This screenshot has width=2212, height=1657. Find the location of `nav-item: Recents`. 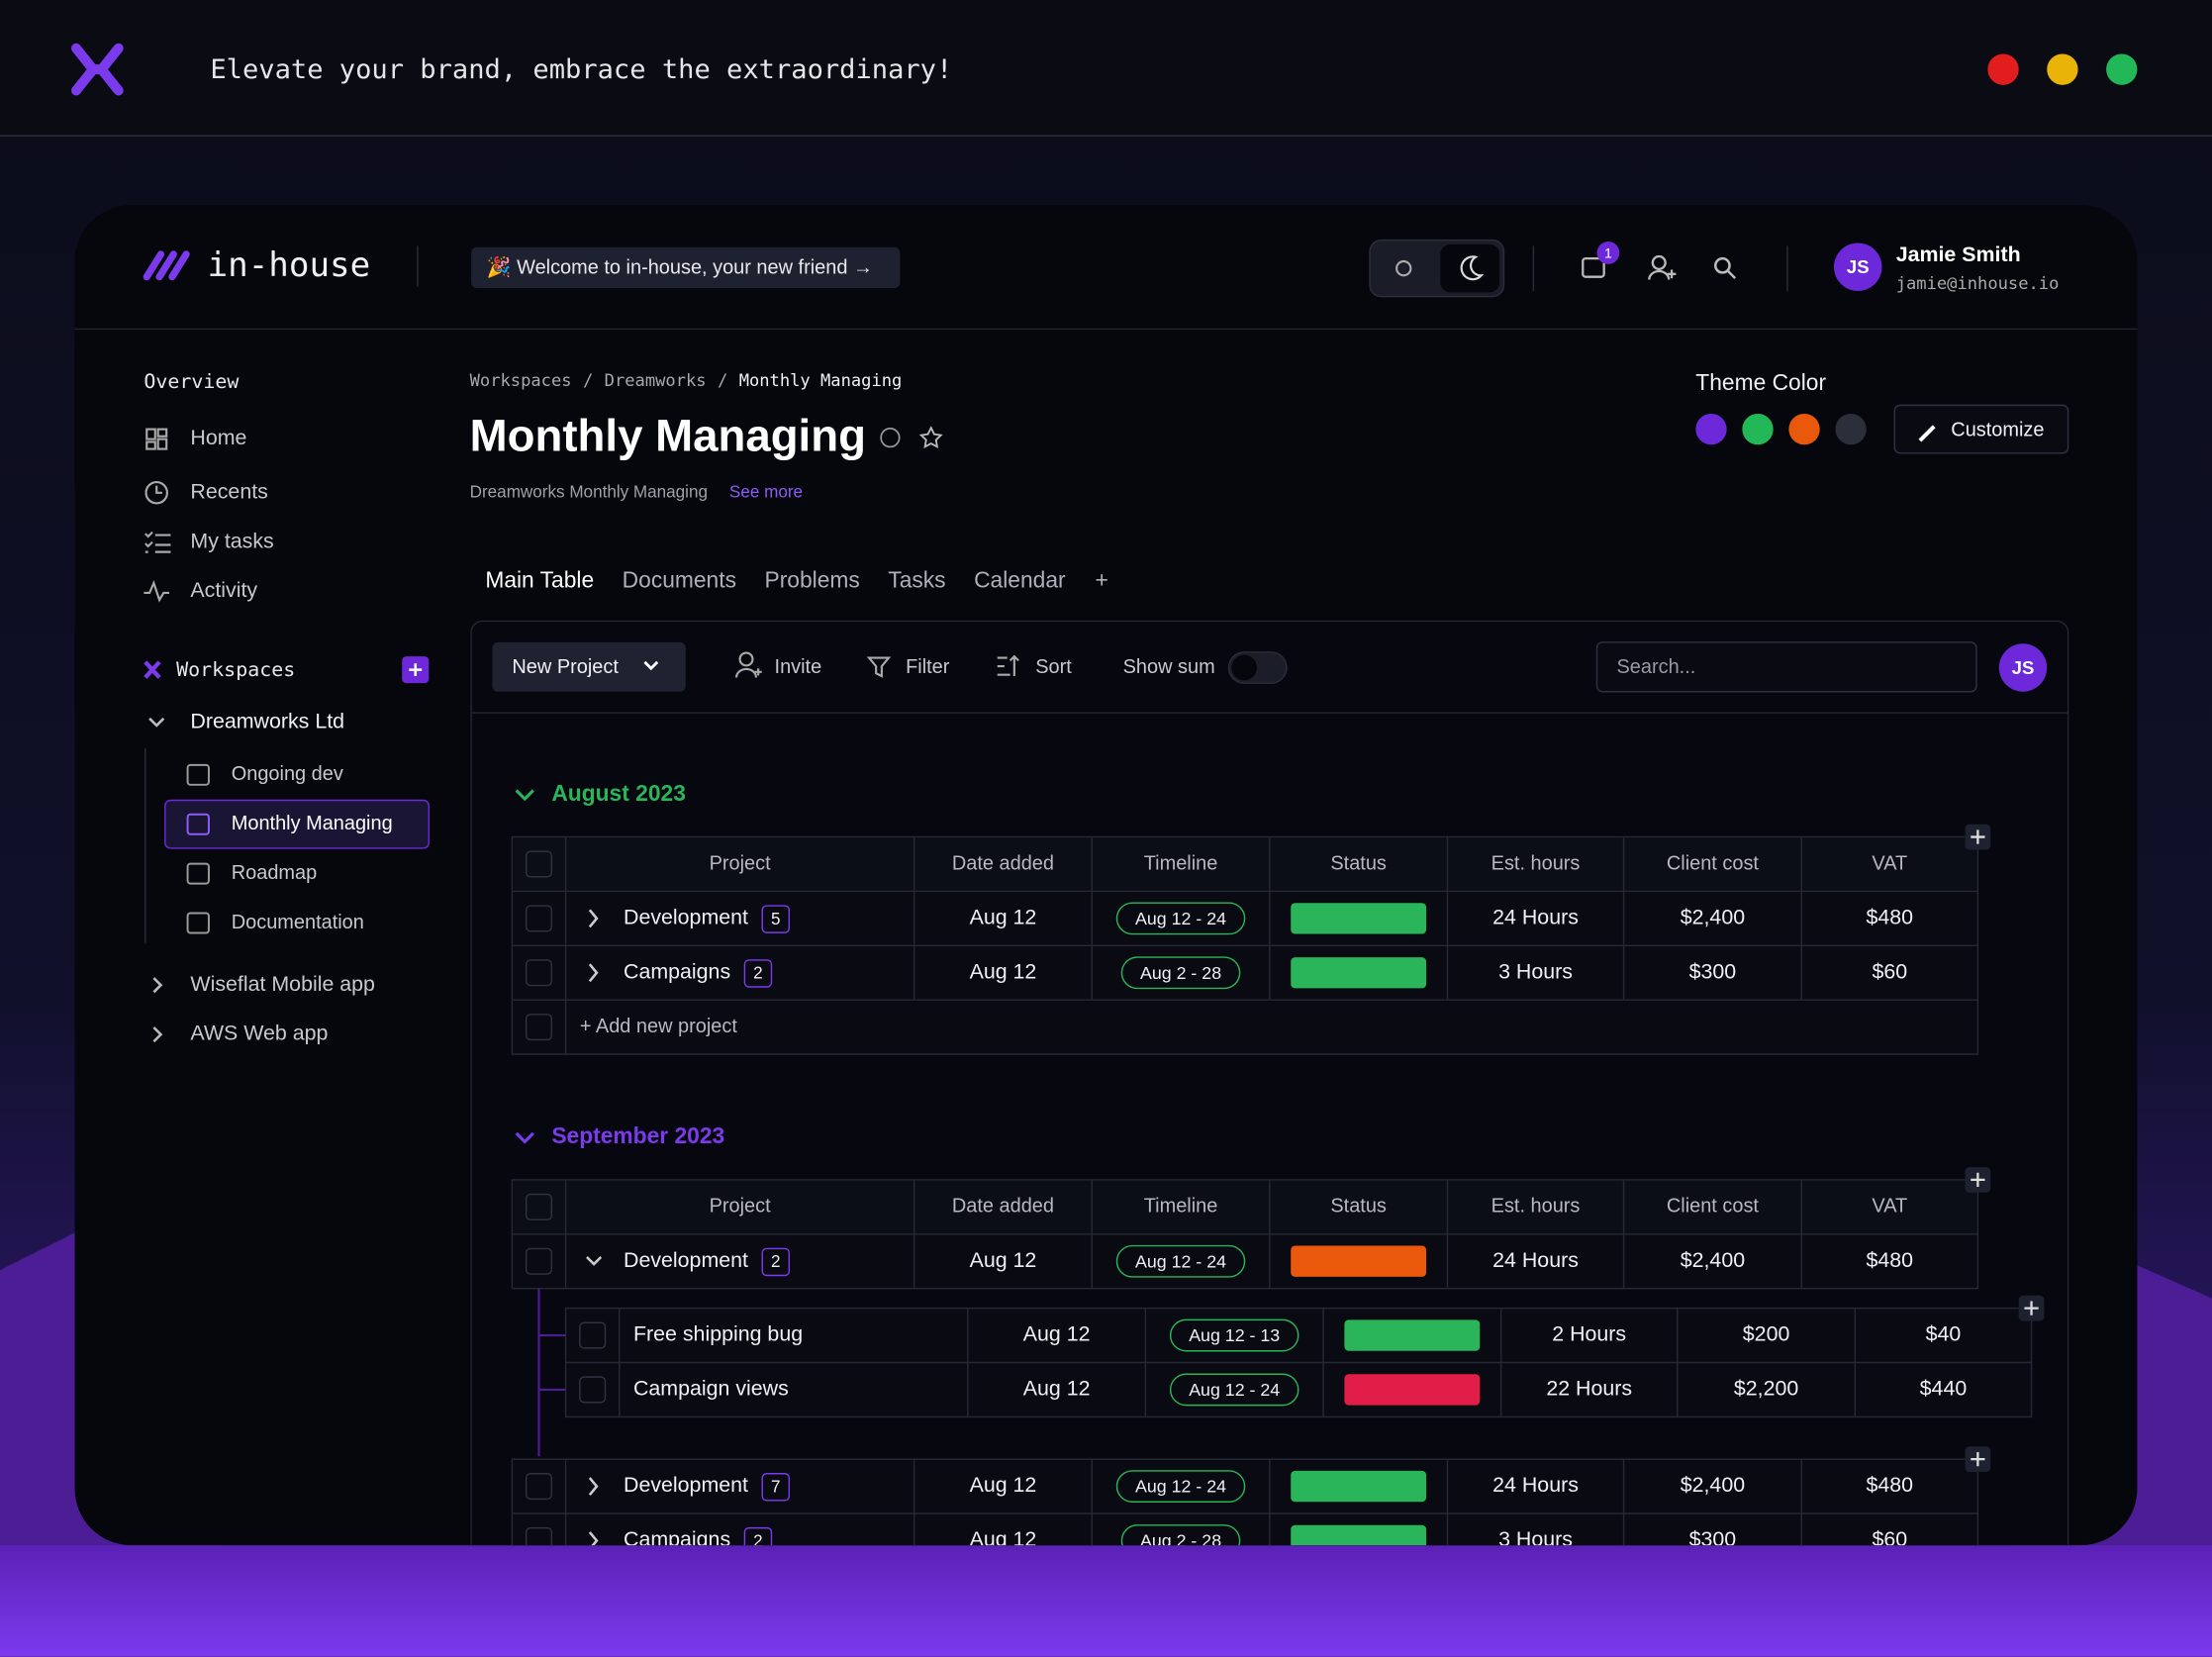

nav-item: Recents is located at coordinates (228, 491).